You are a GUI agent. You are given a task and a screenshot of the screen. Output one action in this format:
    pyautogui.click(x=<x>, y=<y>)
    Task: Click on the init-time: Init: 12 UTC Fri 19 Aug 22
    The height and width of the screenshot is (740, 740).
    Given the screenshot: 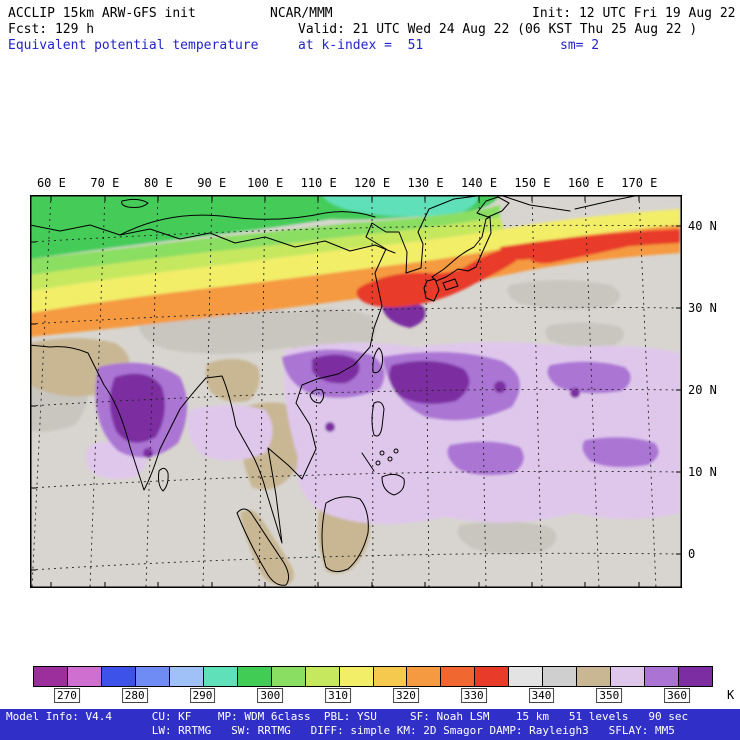 What is the action you would take?
    pyautogui.click(x=634, y=13)
    